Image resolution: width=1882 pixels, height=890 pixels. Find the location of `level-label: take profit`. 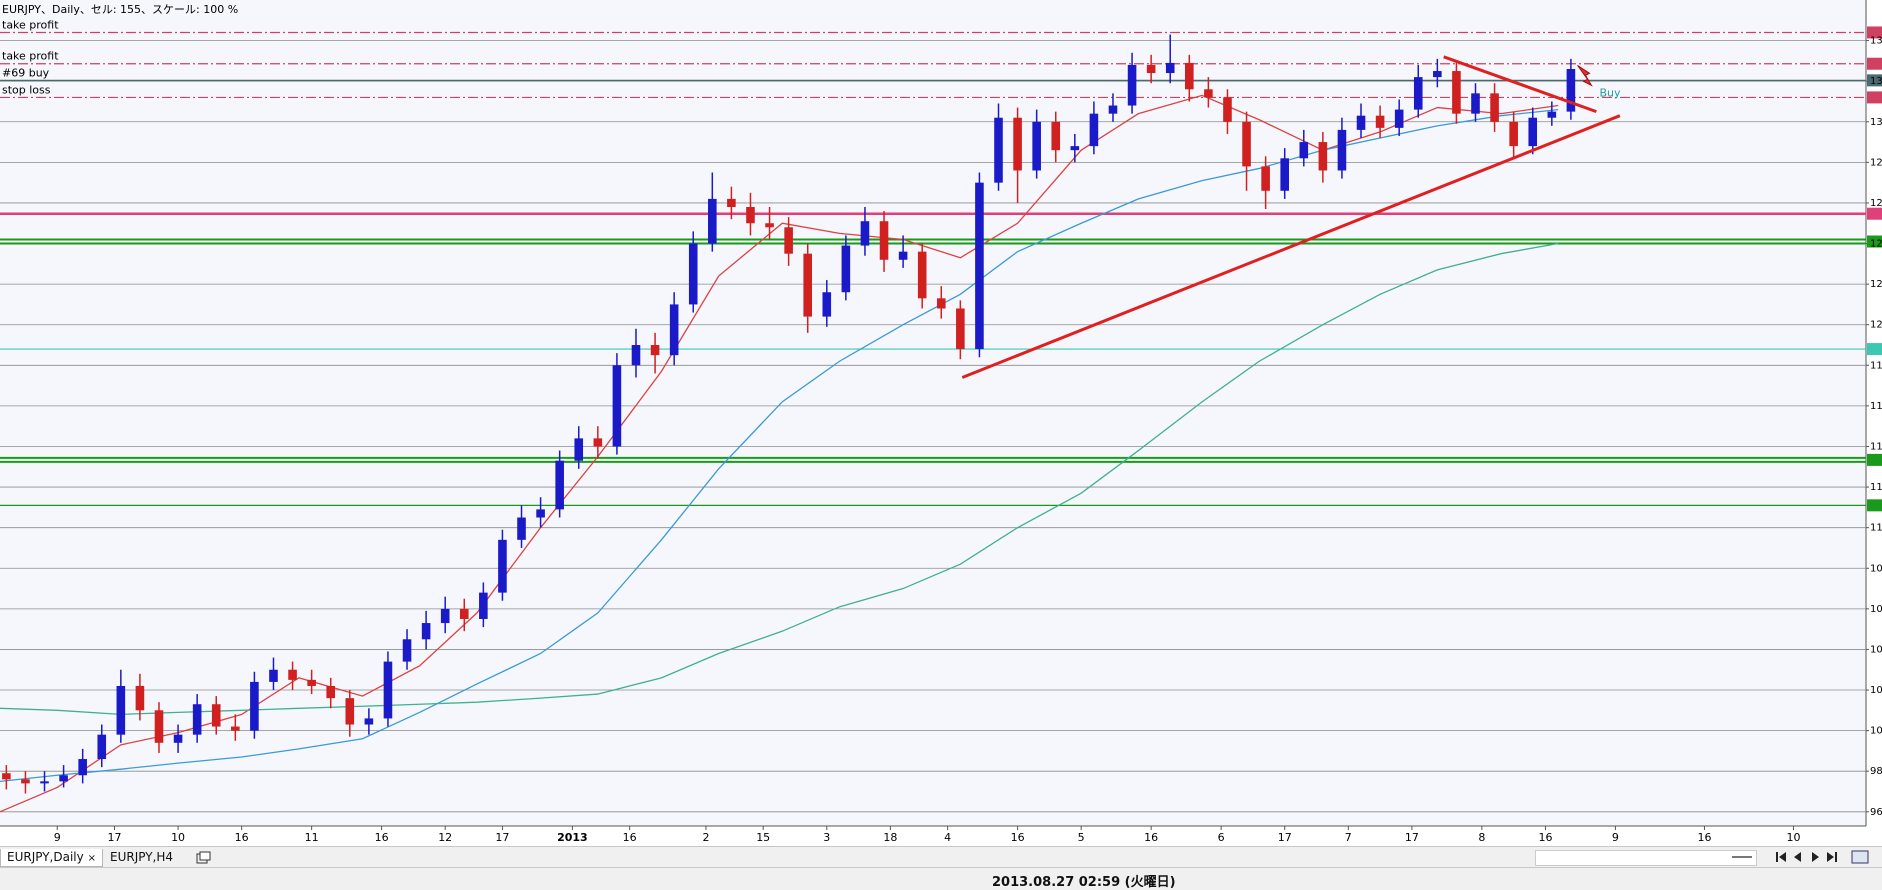

level-label: take profit is located at coordinates (30, 24).